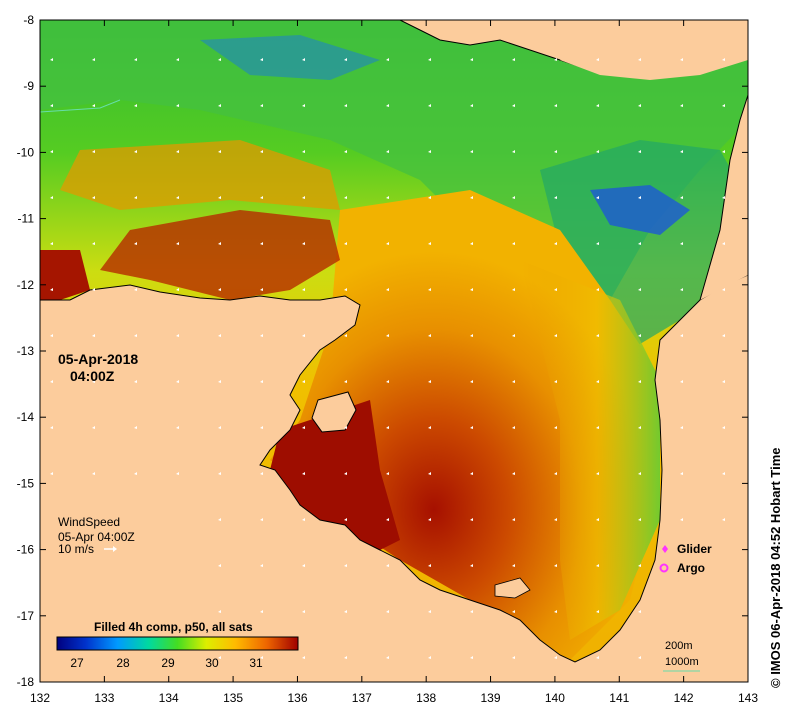 The width and height of the screenshot is (791, 716). Describe the element at coordinates (96, 537) in the screenshot. I see `wind-legend-time: 05-Apr 04:00Z` at that location.